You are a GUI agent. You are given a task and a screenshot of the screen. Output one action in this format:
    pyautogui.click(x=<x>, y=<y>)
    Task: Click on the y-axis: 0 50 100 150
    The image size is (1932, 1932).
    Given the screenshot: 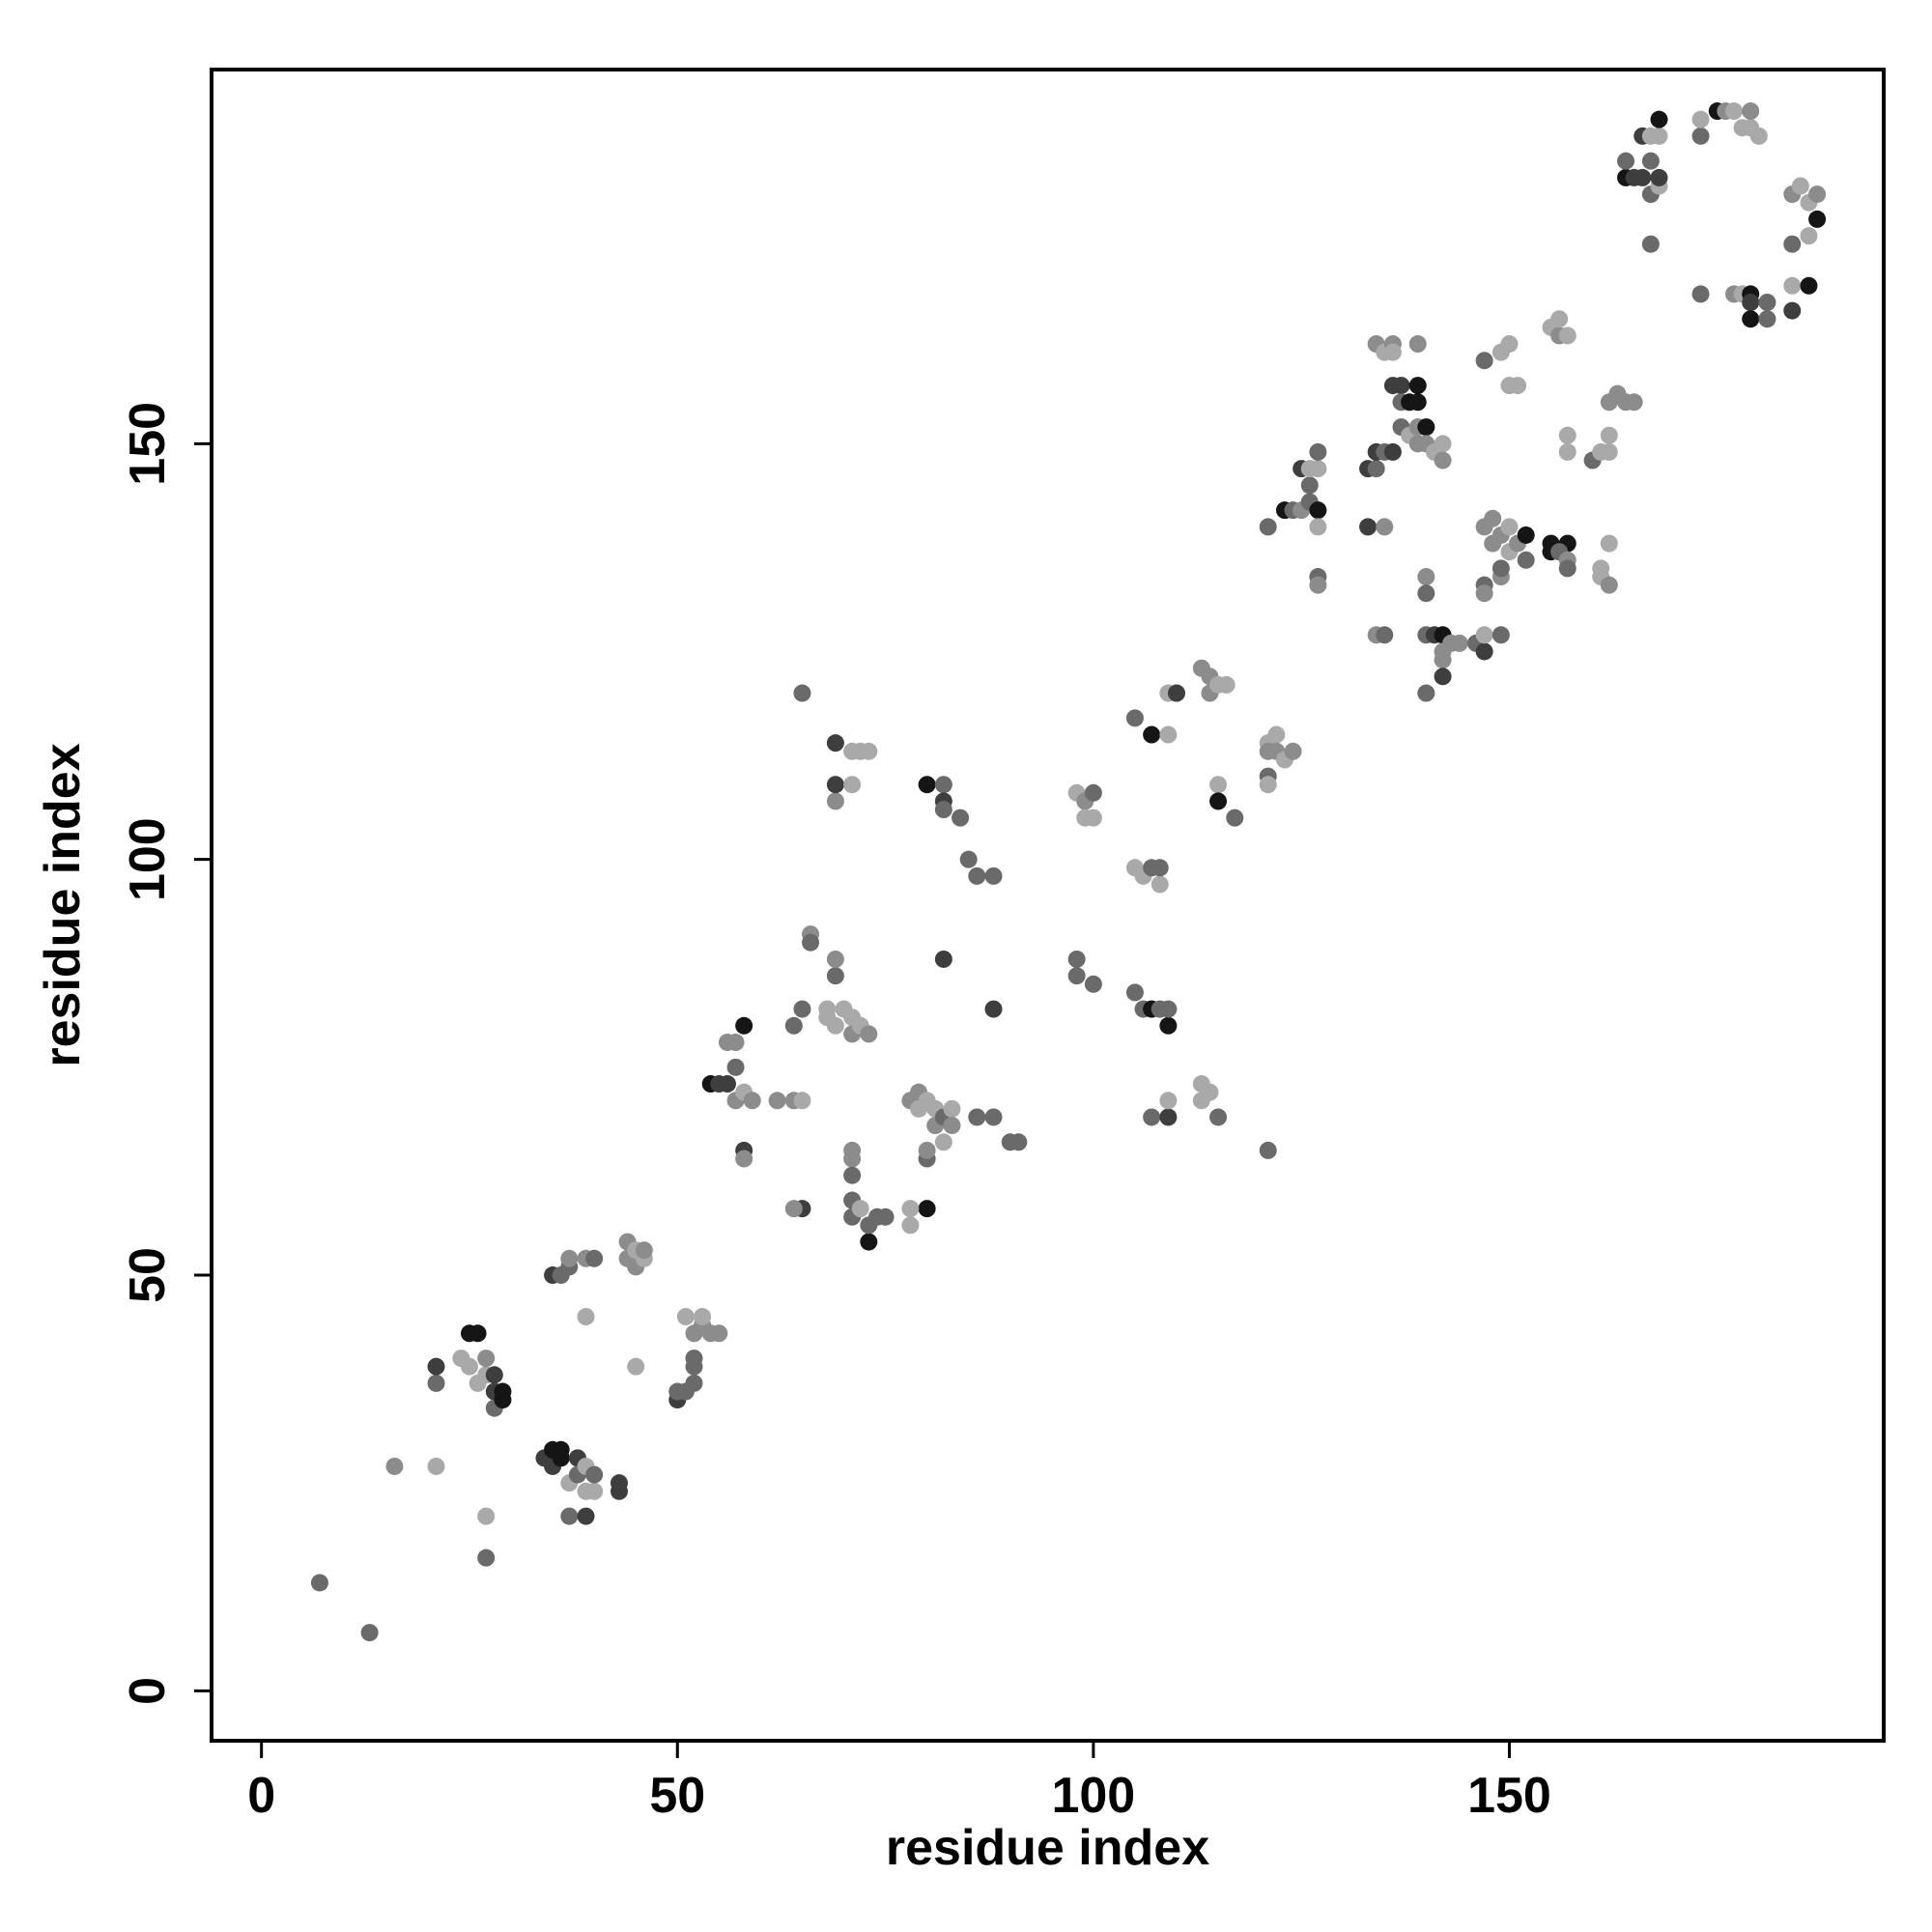 What is the action you would take?
    pyautogui.click(x=166, y=1053)
    